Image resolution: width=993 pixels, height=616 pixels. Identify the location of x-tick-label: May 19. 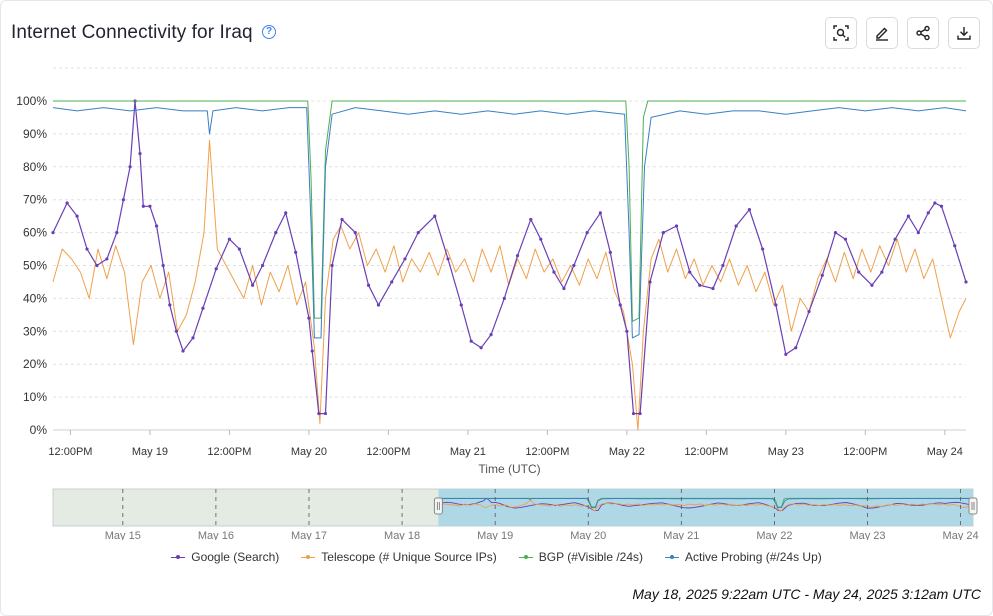
(150, 452).